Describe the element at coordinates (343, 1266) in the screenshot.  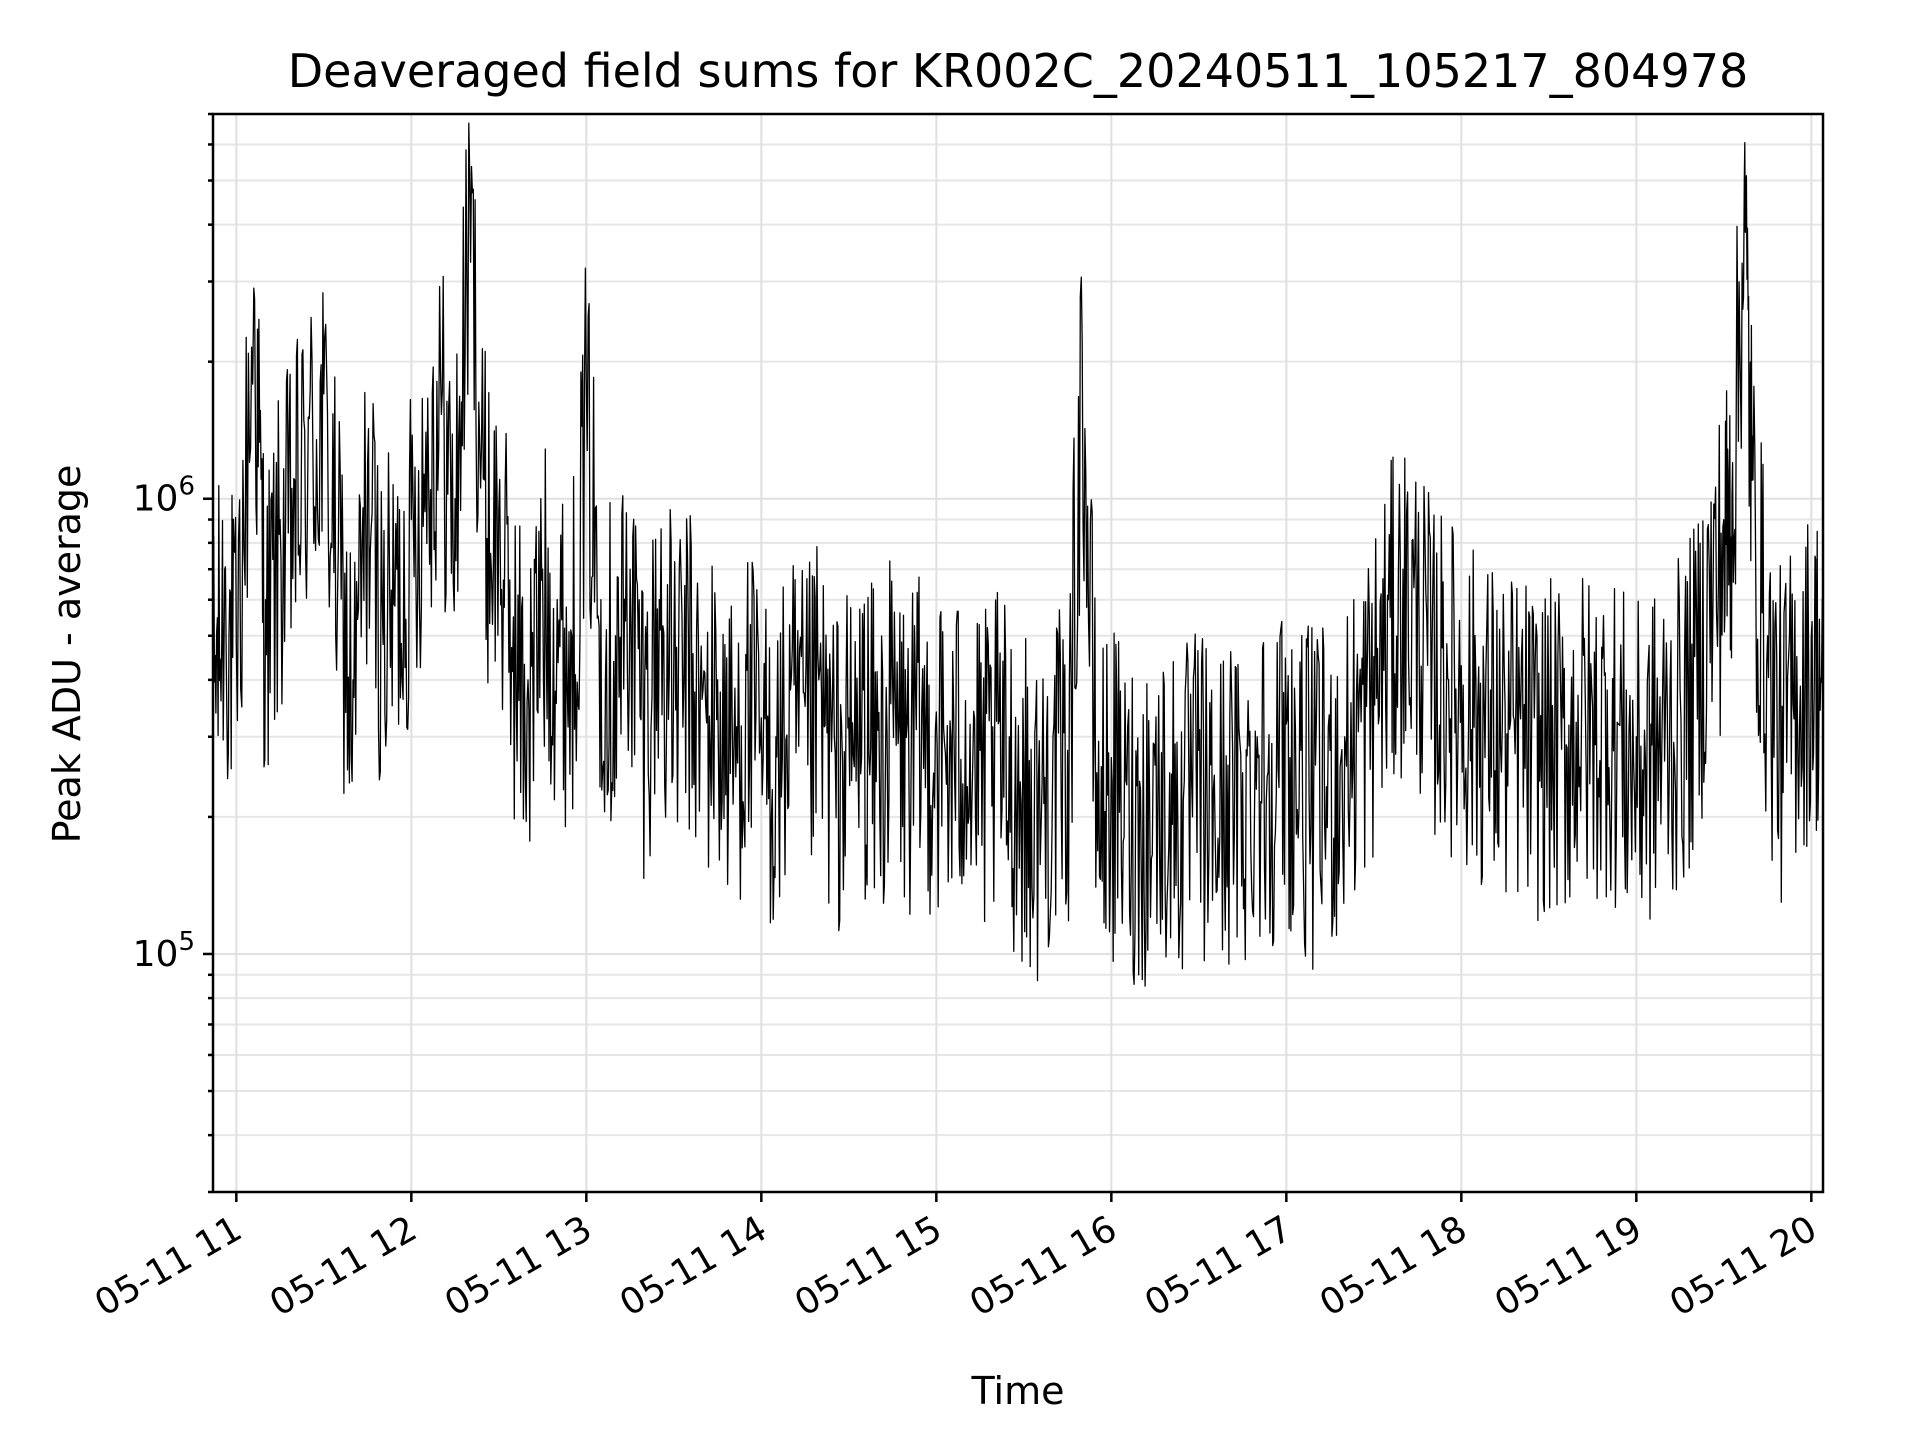
I see `x-tick-label: 05-11 12` at that location.